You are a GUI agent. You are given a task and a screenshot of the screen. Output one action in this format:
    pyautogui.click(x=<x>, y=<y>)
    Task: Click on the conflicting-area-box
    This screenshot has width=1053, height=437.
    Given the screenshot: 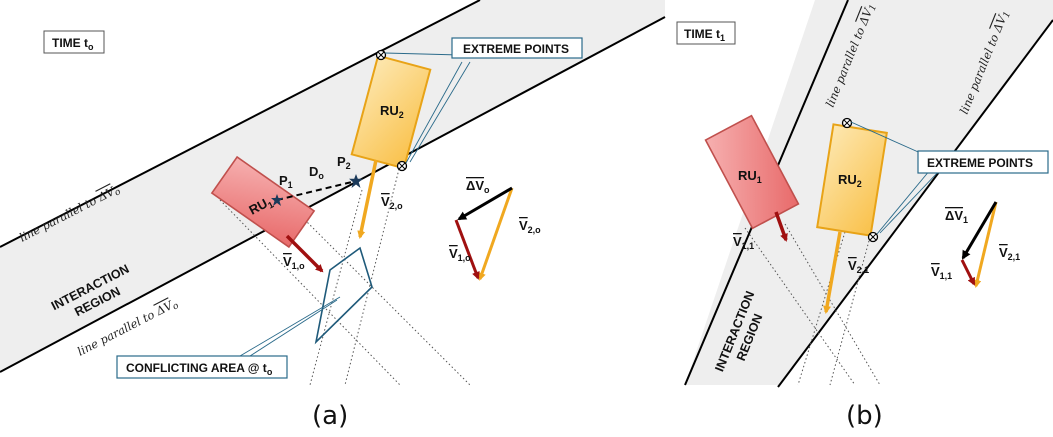 What is the action you would take?
    pyautogui.click(x=202, y=367)
    